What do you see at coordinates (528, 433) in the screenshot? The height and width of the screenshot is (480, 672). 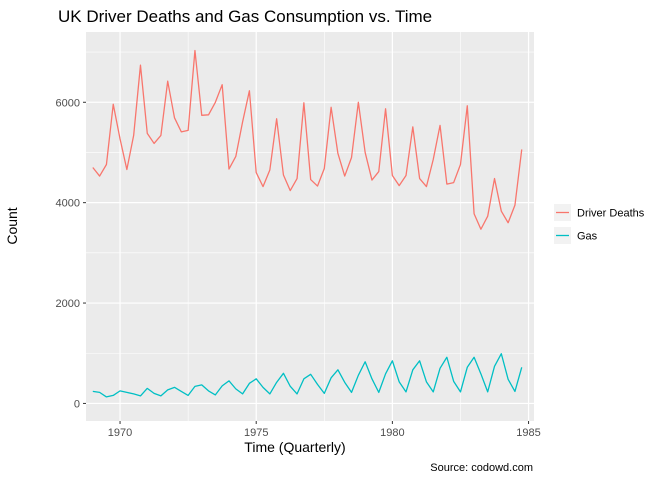 I see `x-tick-label: 1985` at bounding box center [528, 433].